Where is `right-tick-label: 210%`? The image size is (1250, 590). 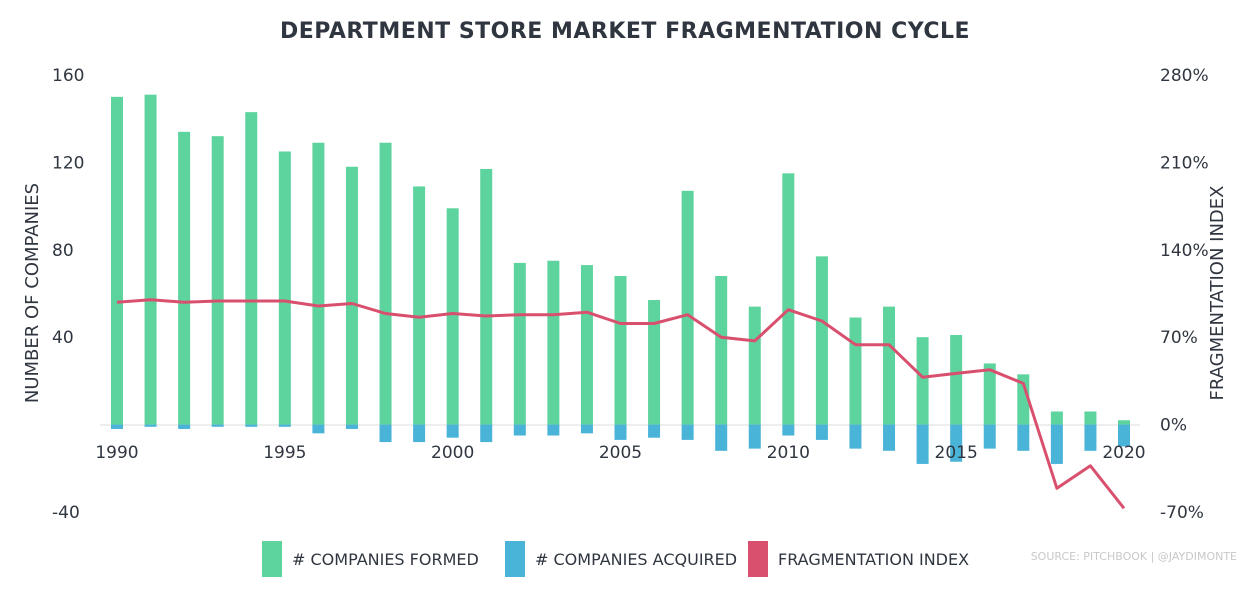
right-tick-label: 210% is located at coordinates (1184, 163).